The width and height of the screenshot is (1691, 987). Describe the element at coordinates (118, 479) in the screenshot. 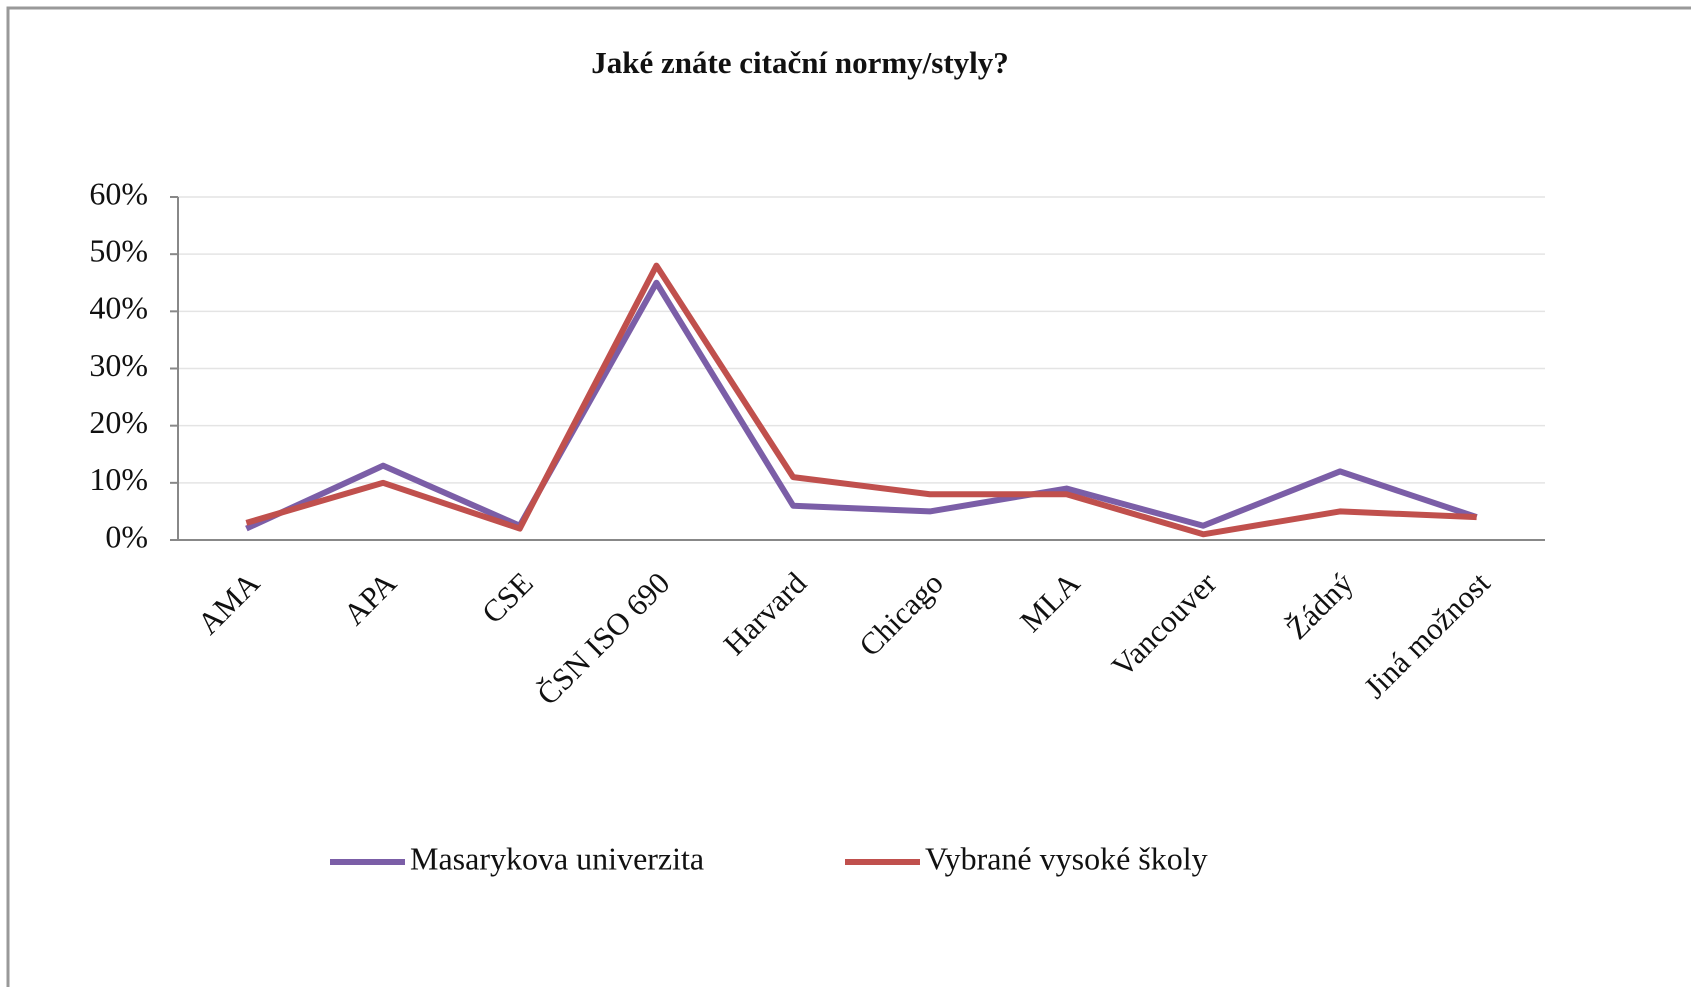

I see `y-tick-label: 10%` at that location.